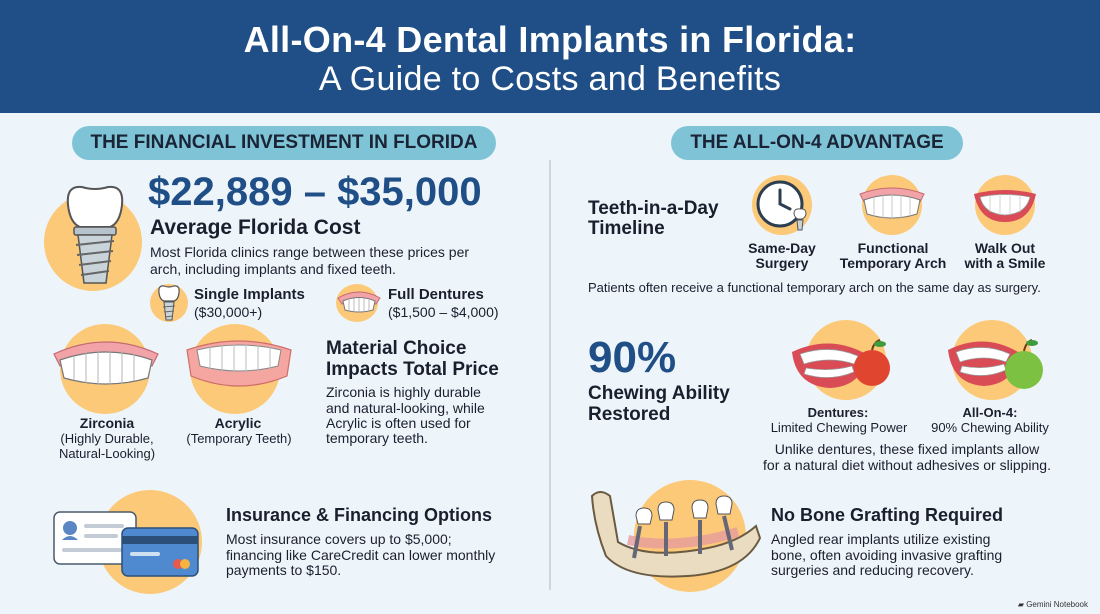  Describe the element at coordinates (550, 375) in the screenshot. I see `column-divider` at that location.